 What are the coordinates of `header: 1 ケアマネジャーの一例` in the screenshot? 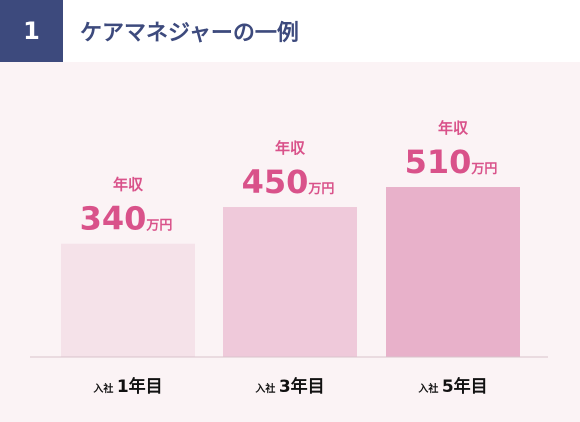 It's located at (290, 31).